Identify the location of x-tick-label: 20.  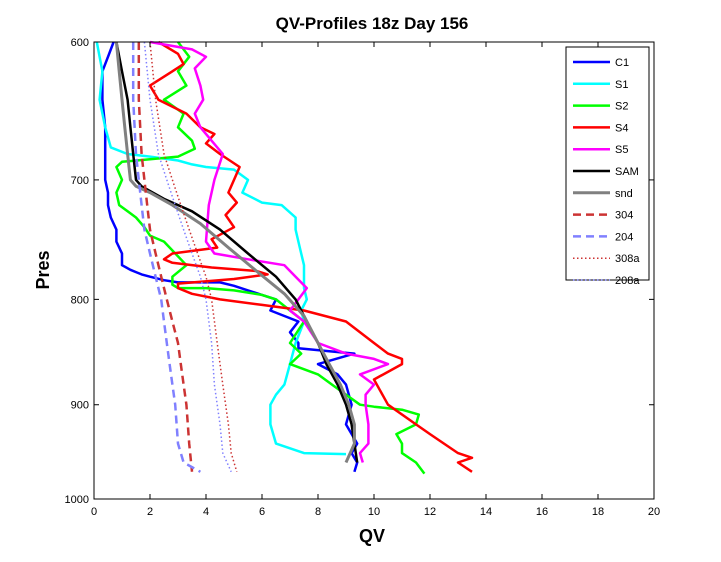
(654, 512).